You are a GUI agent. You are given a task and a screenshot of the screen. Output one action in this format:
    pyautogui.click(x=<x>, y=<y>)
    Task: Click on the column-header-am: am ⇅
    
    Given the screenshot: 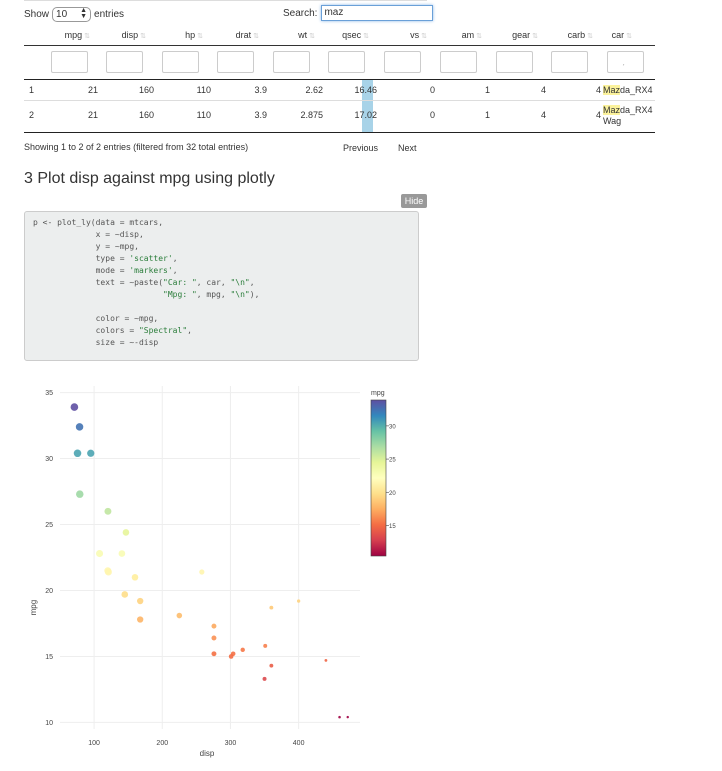 What is the action you would take?
    pyautogui.click(x=462, y=35)
    